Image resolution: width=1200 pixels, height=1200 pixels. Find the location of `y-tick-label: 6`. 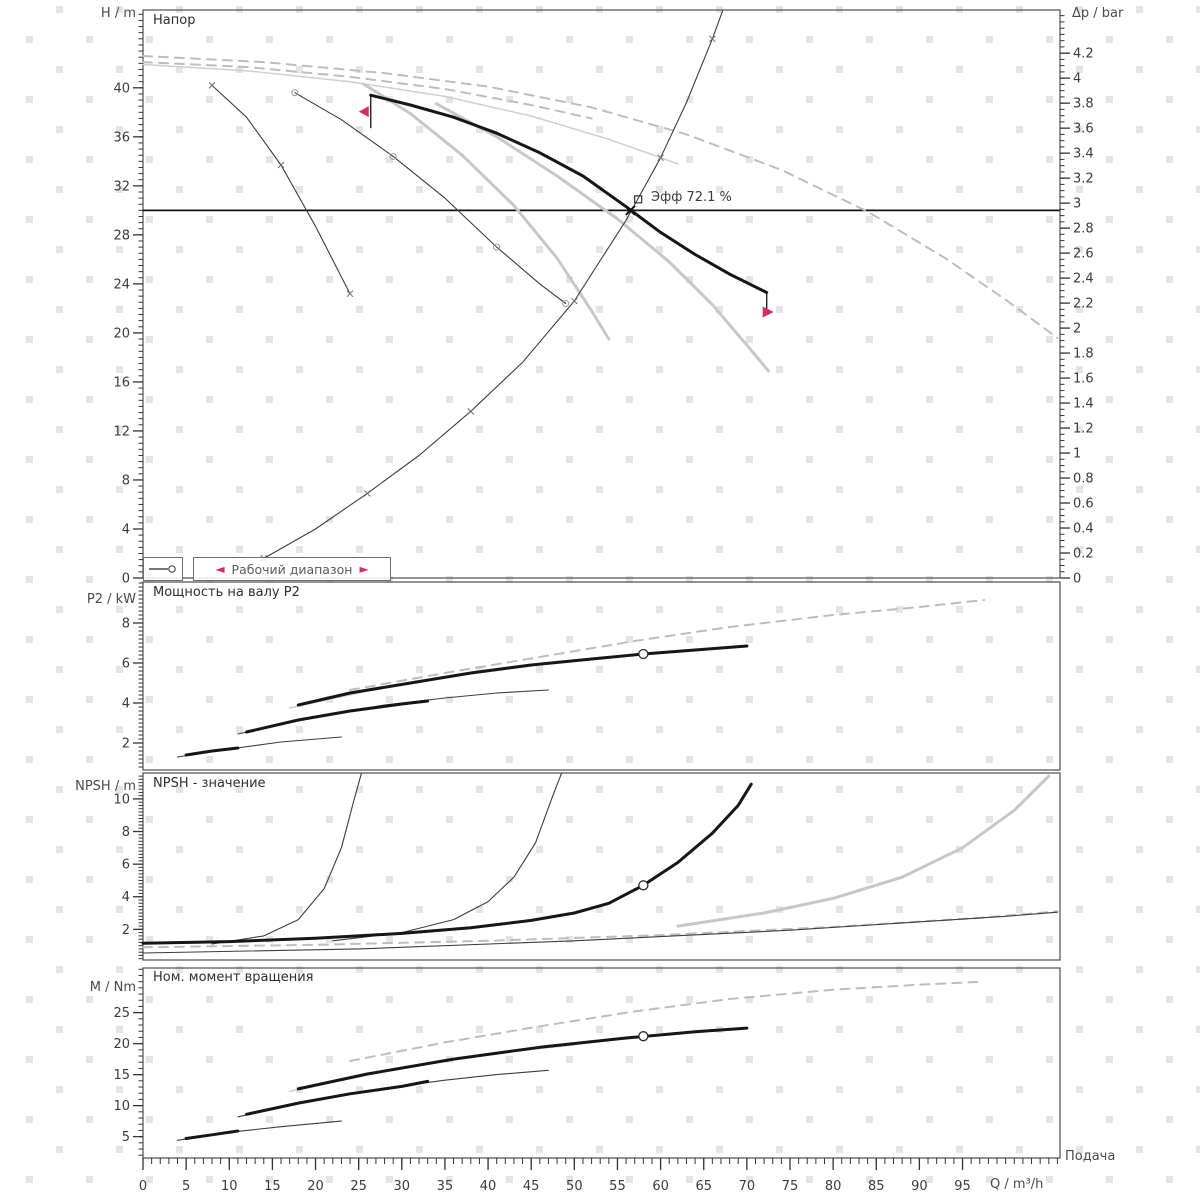

y-tick-label: 6 is located at coordinates (126, 664).